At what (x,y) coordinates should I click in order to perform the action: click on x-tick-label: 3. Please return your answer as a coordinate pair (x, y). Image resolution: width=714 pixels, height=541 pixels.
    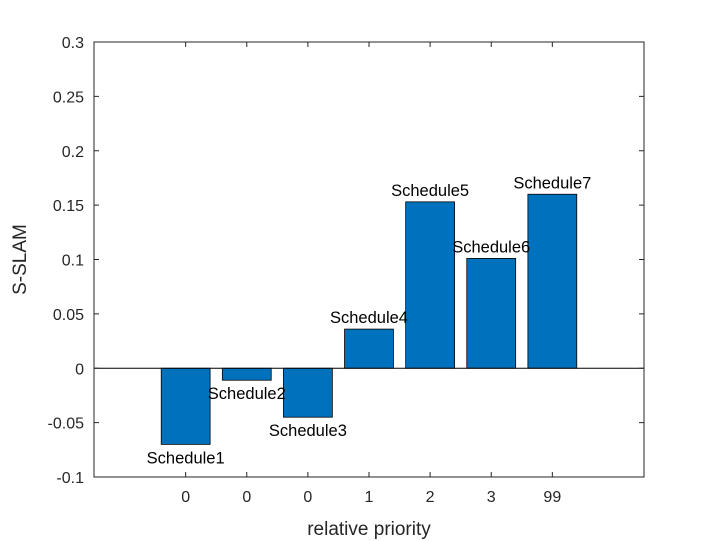
    Looking at the image, I should click on (491, 497).